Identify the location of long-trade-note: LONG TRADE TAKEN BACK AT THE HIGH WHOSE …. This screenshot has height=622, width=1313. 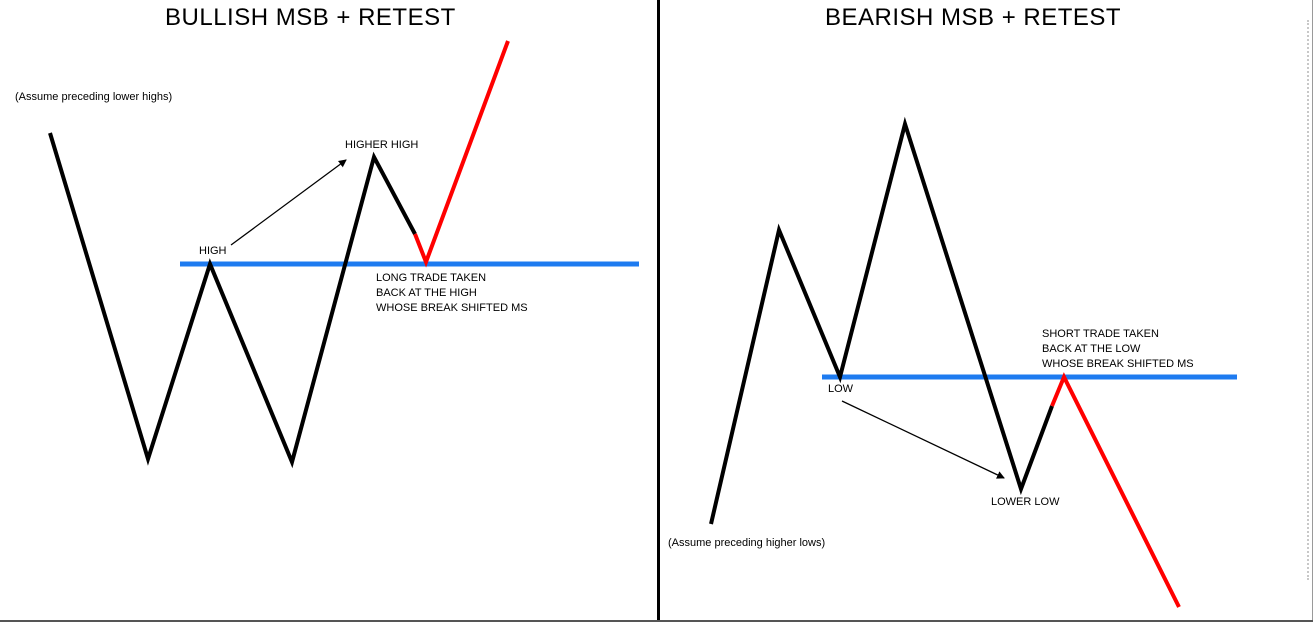
(452, 293).